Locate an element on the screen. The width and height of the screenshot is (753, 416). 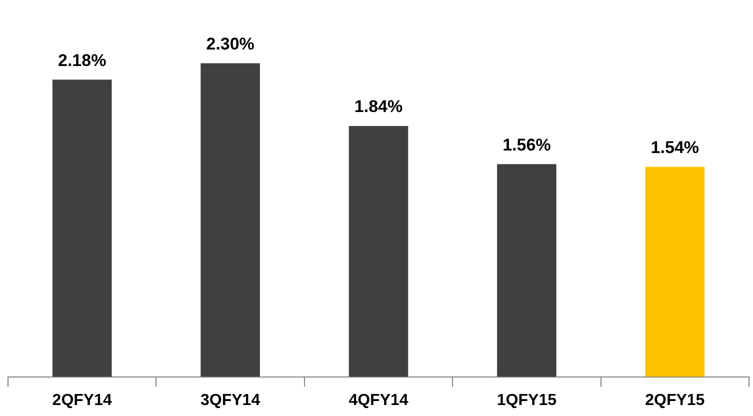
data-label: 1.54% is located at coordinates (674, 148).